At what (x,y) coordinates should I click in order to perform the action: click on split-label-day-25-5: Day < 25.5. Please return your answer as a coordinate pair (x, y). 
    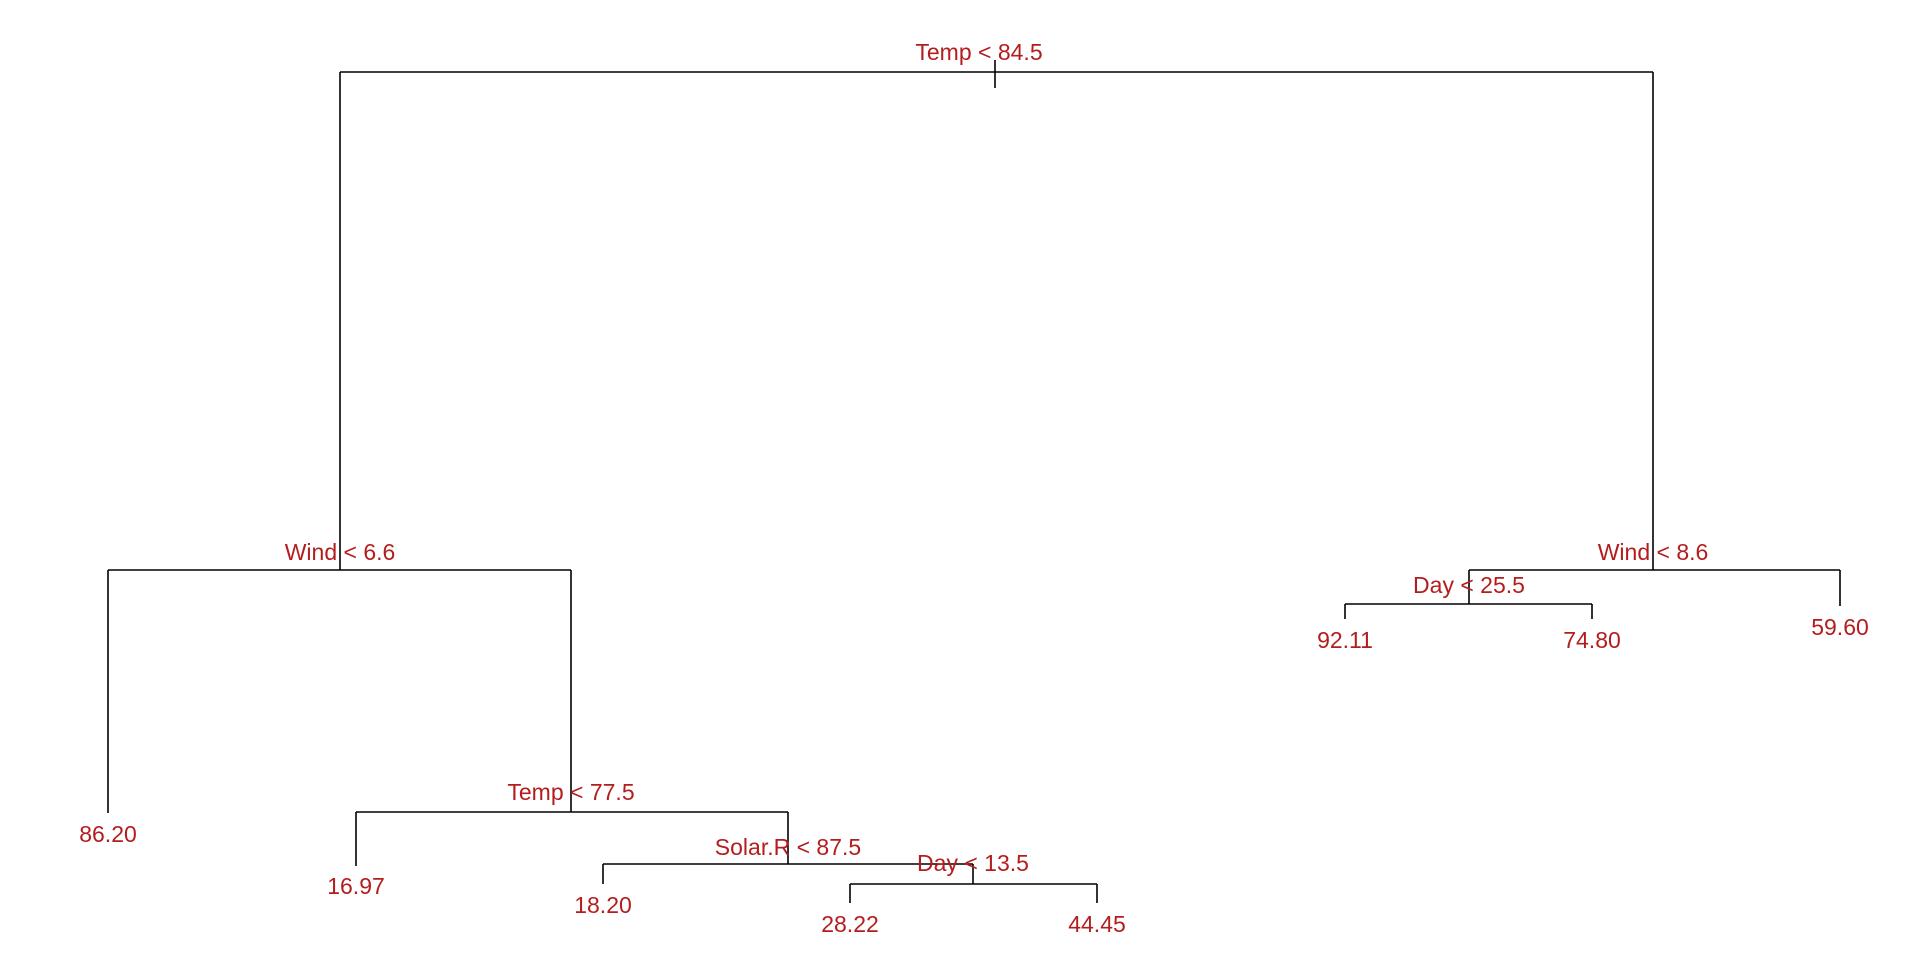
    Looking at the image, I should click on (1469, 585).